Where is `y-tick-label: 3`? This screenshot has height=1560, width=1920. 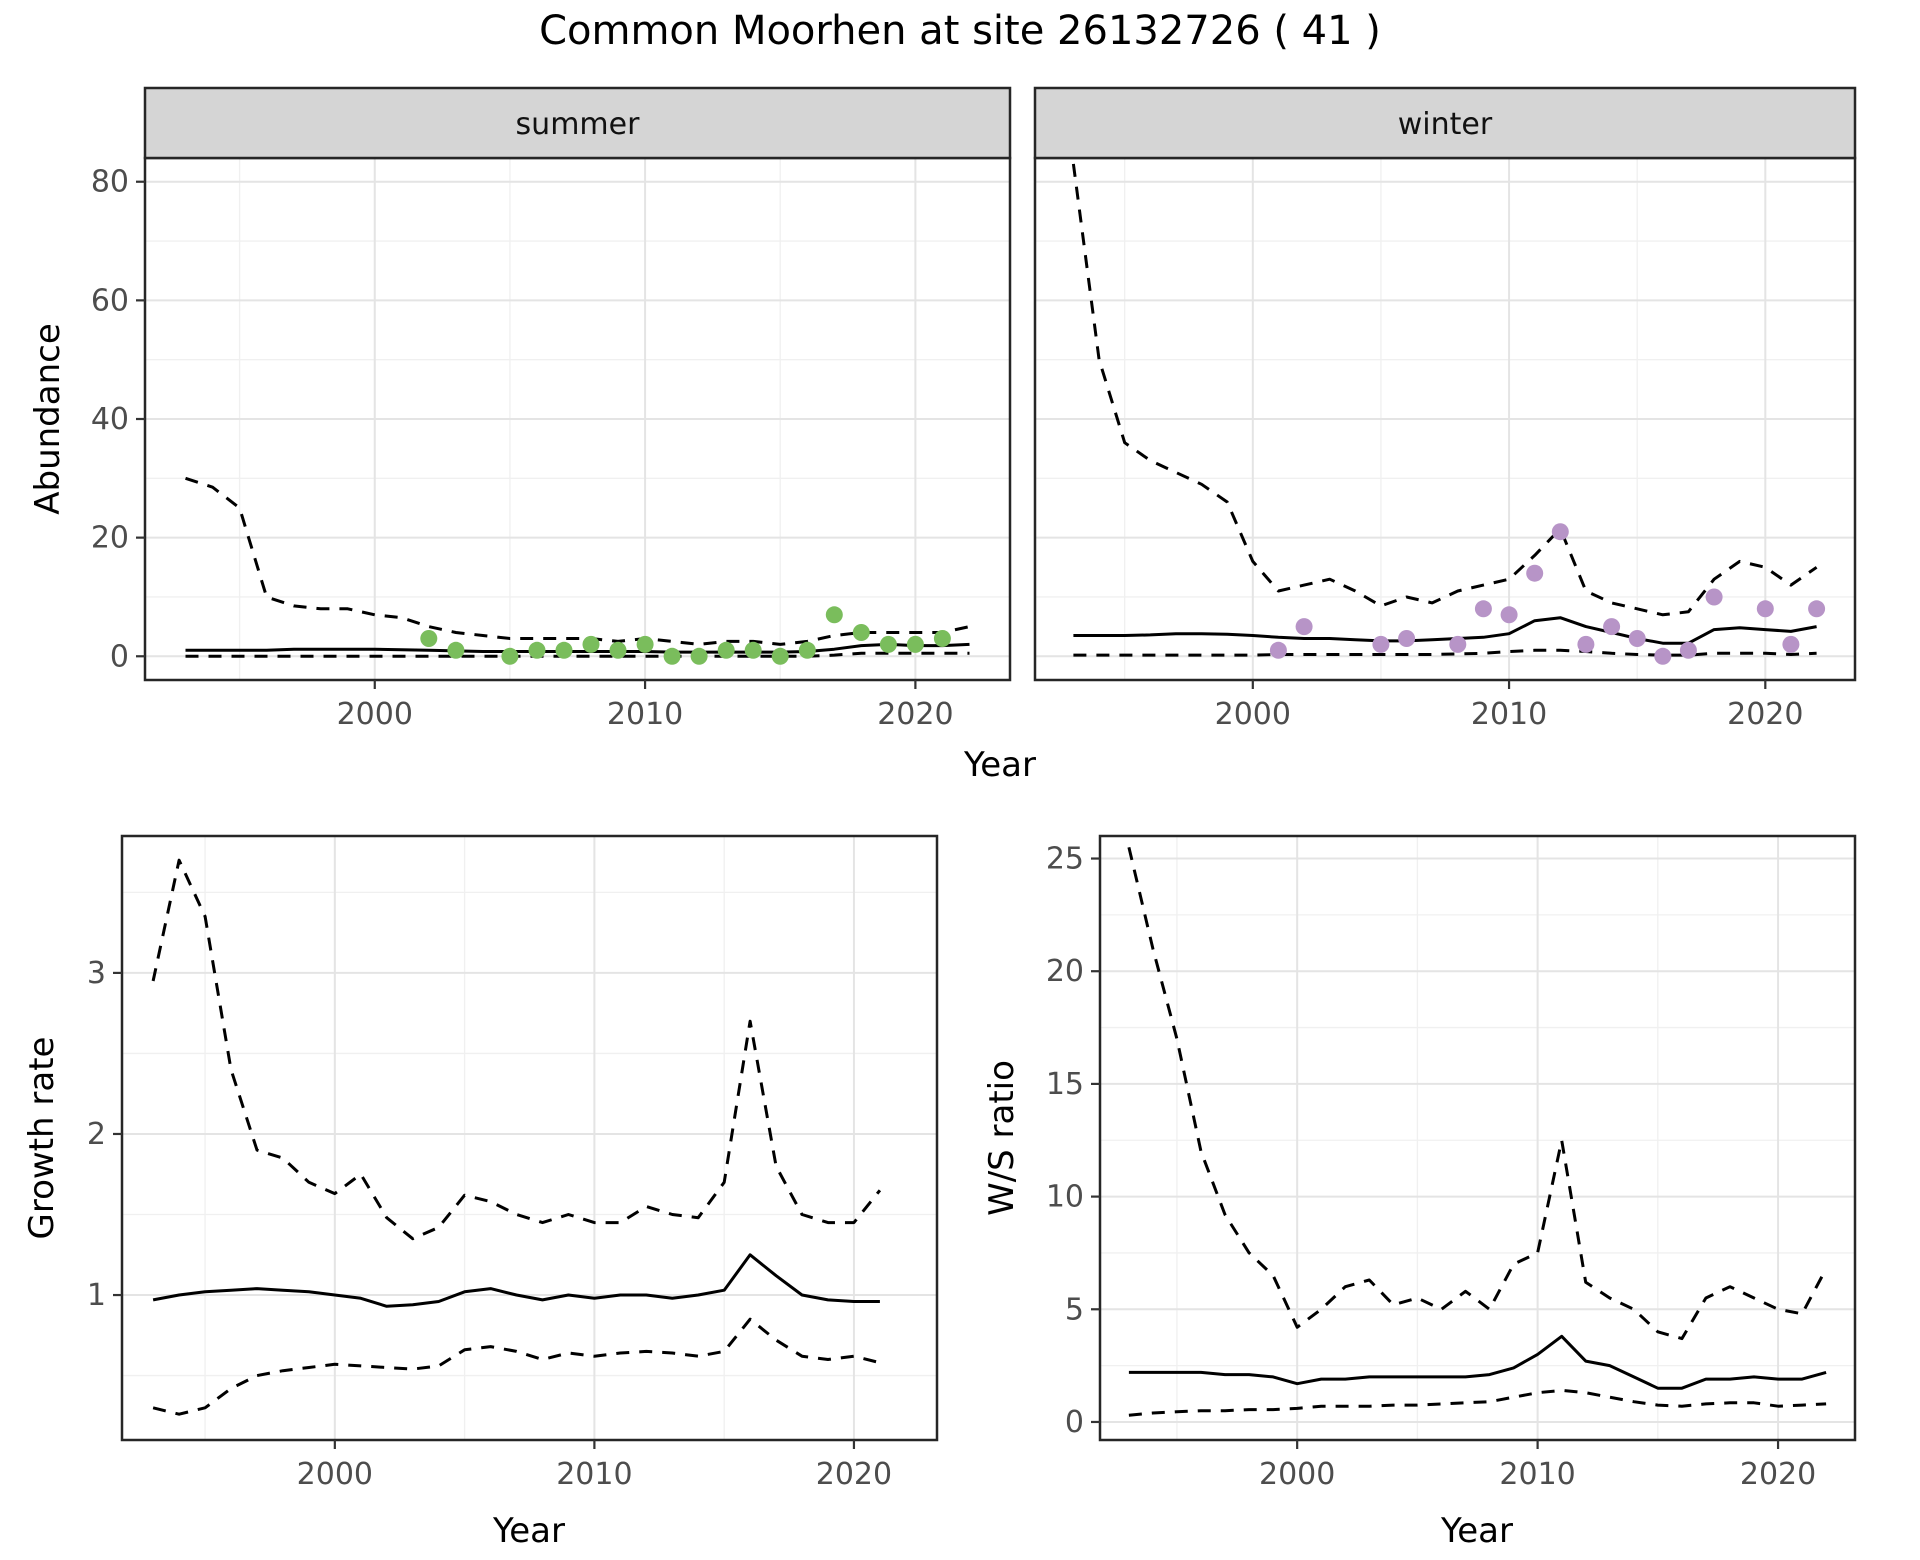 y-tick-label: 3 is located at coordinates (96, 973).